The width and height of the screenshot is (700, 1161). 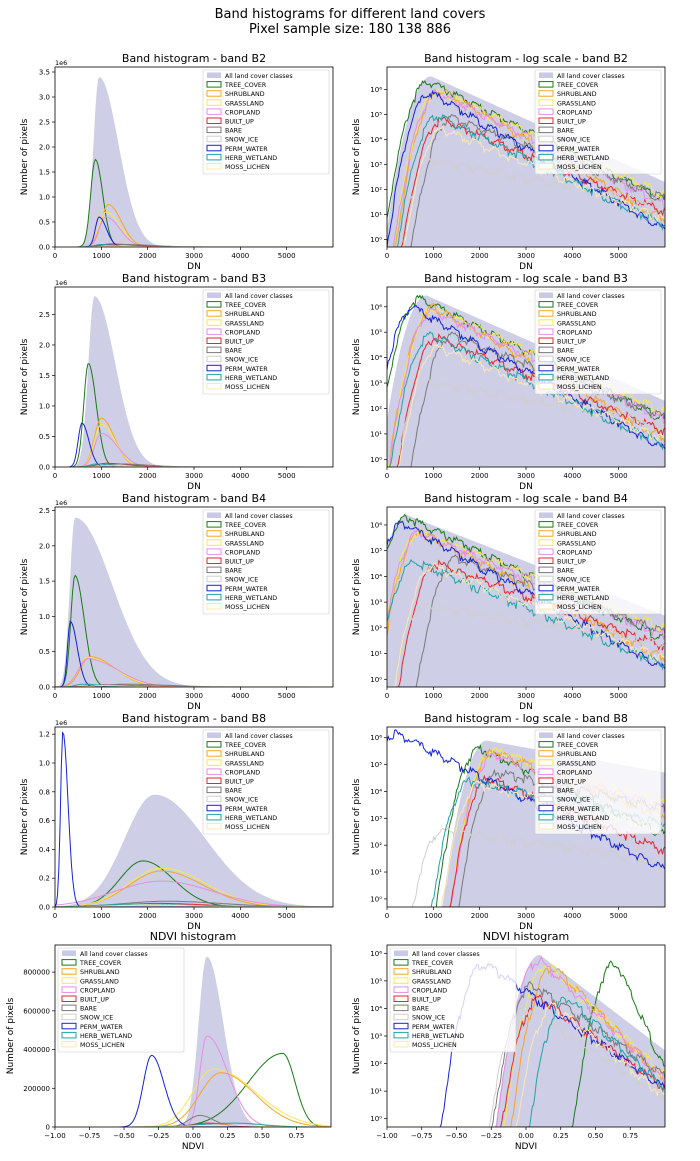 What do you see at coordinates (526, 916) in the screenshot?
I see `x-tick-label: 3000` at bounding box center [526, 916].